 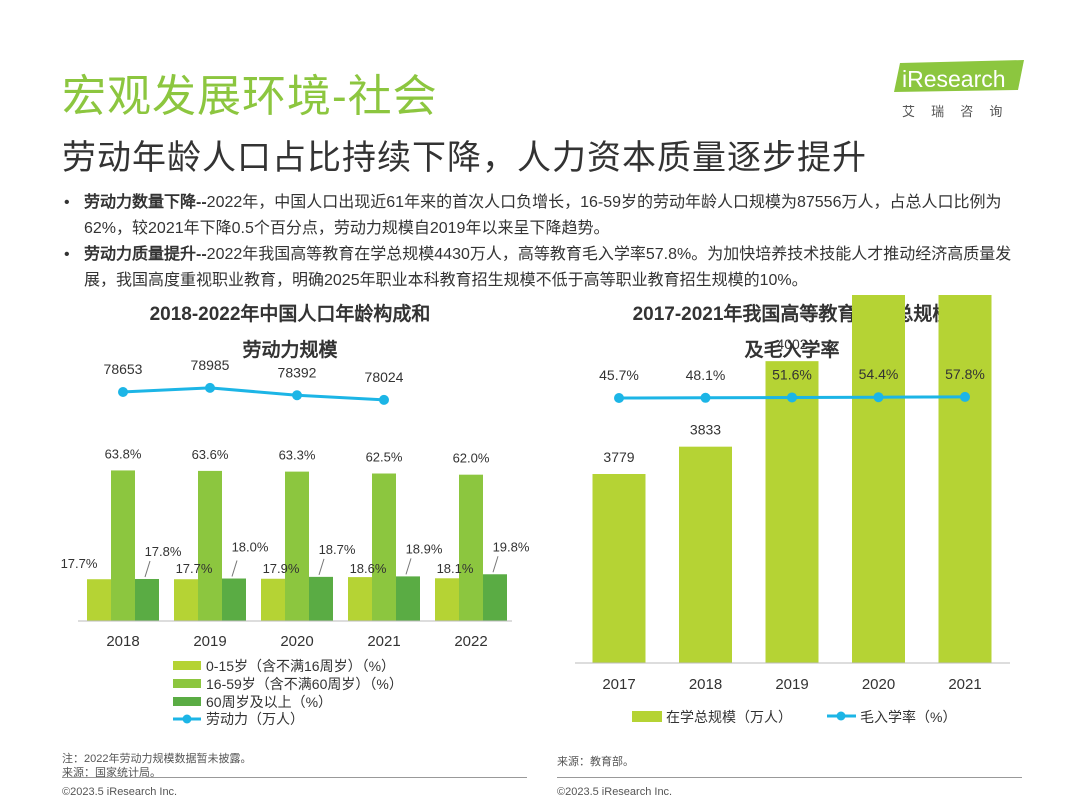 I want to click on chart1-label-2022-s1: 62.0%, so click(x=471, y=458).